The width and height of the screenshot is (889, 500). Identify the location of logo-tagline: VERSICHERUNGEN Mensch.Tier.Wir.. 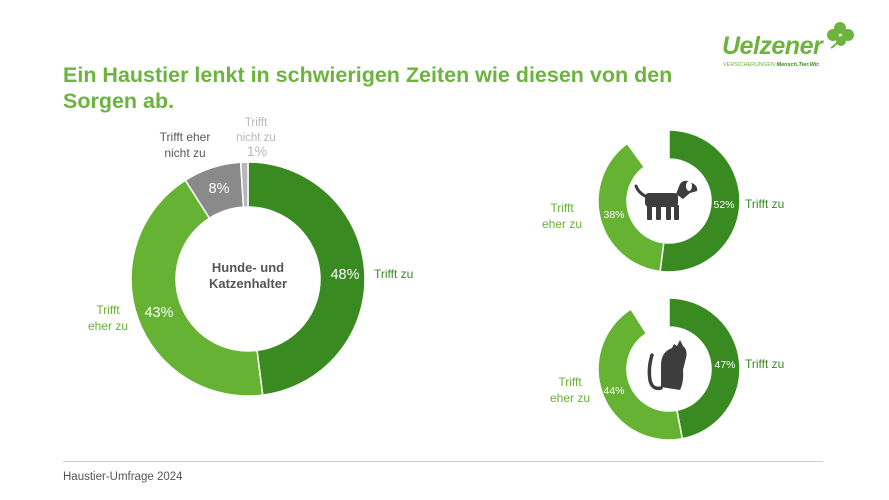
(771, 65).